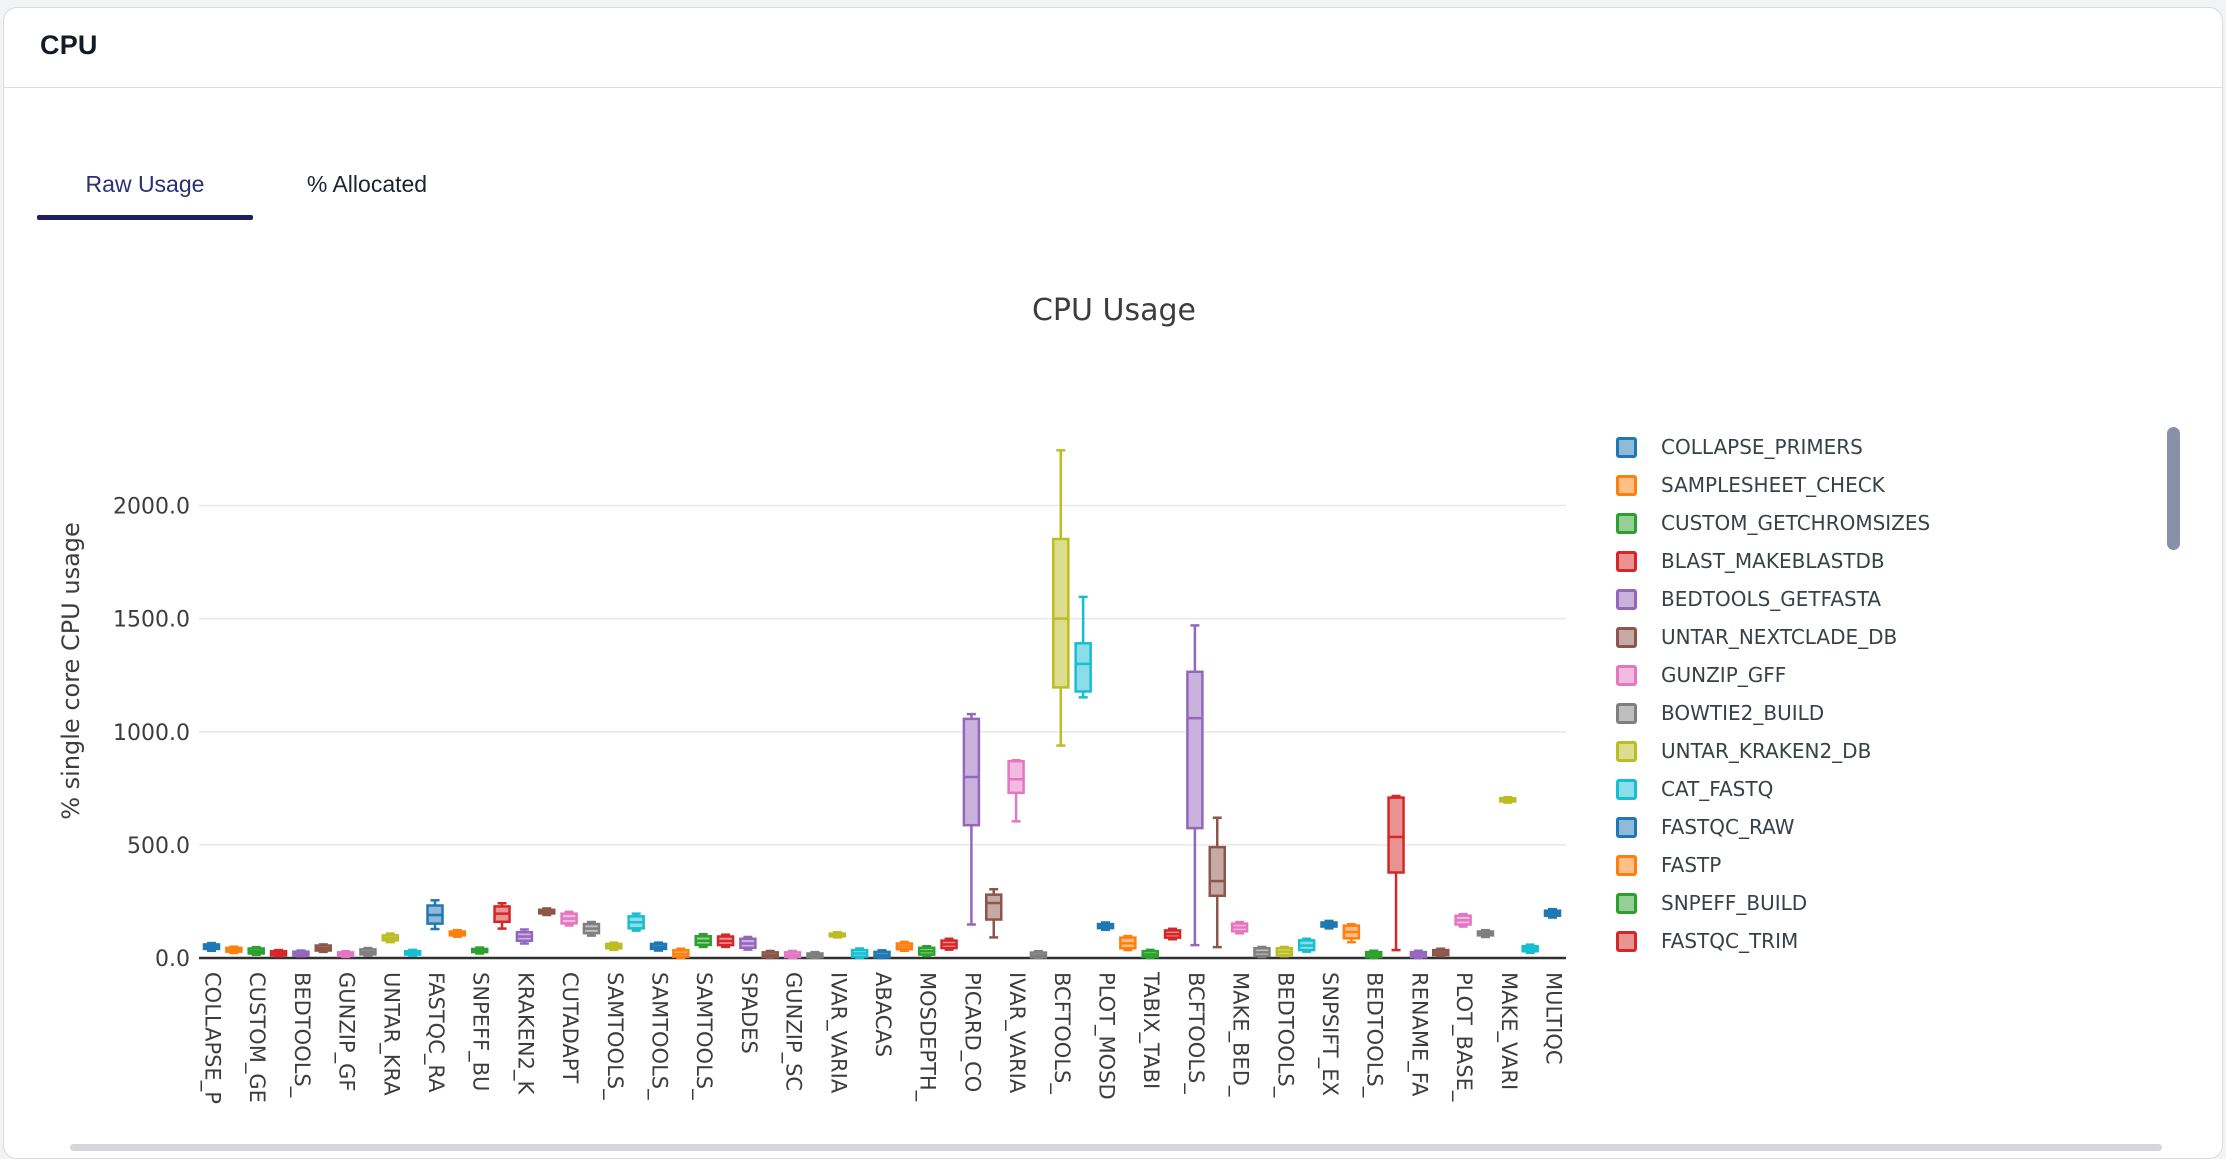 This screenshot has width=2226, height=1159. I want to click on legend-item: GUNZIP_GFF, so click(1773, 675).